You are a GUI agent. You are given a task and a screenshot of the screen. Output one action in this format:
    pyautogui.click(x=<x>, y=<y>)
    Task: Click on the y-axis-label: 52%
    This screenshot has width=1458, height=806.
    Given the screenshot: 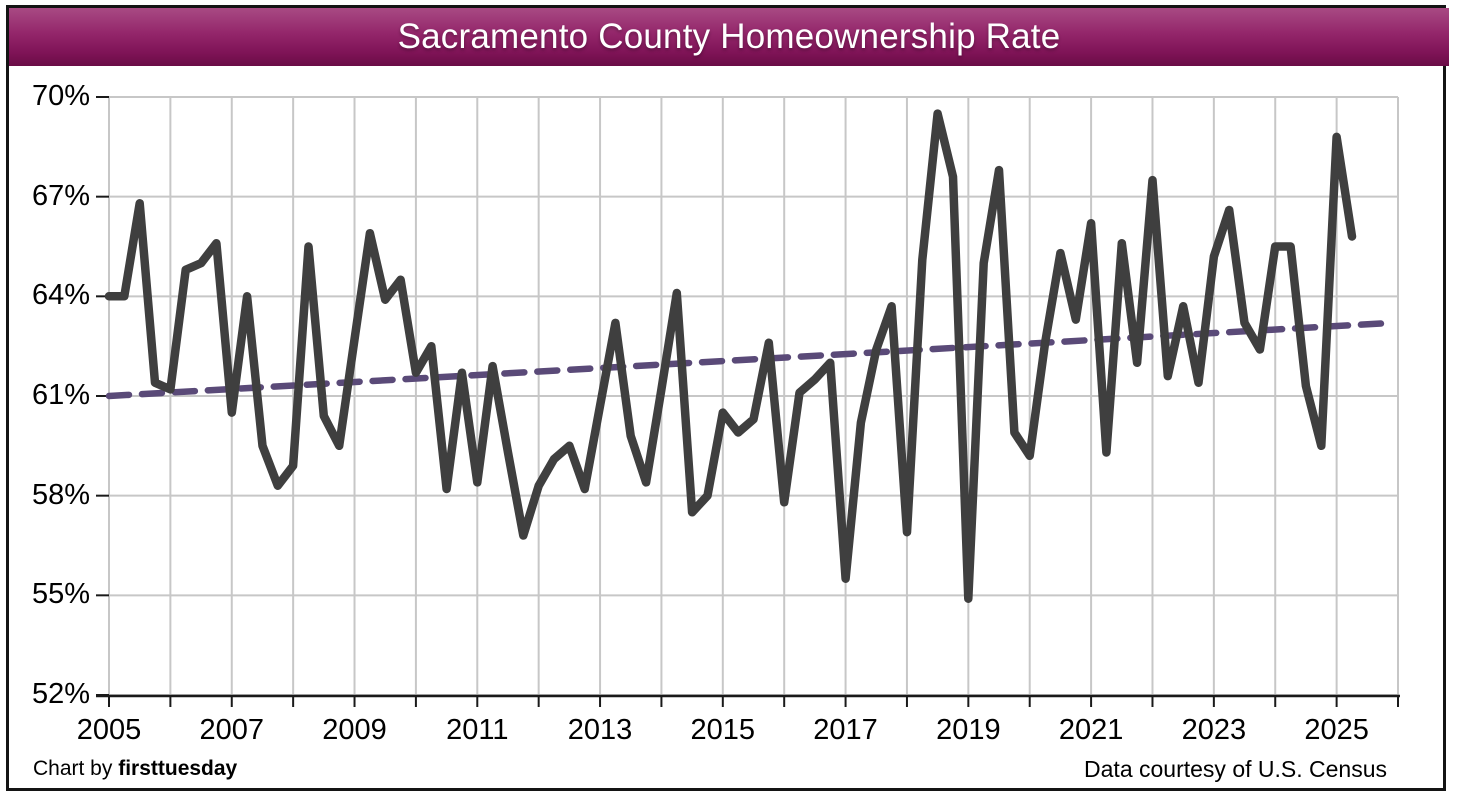 What is the action you would take?
    pyautogui.click(x=60, y=694)
    